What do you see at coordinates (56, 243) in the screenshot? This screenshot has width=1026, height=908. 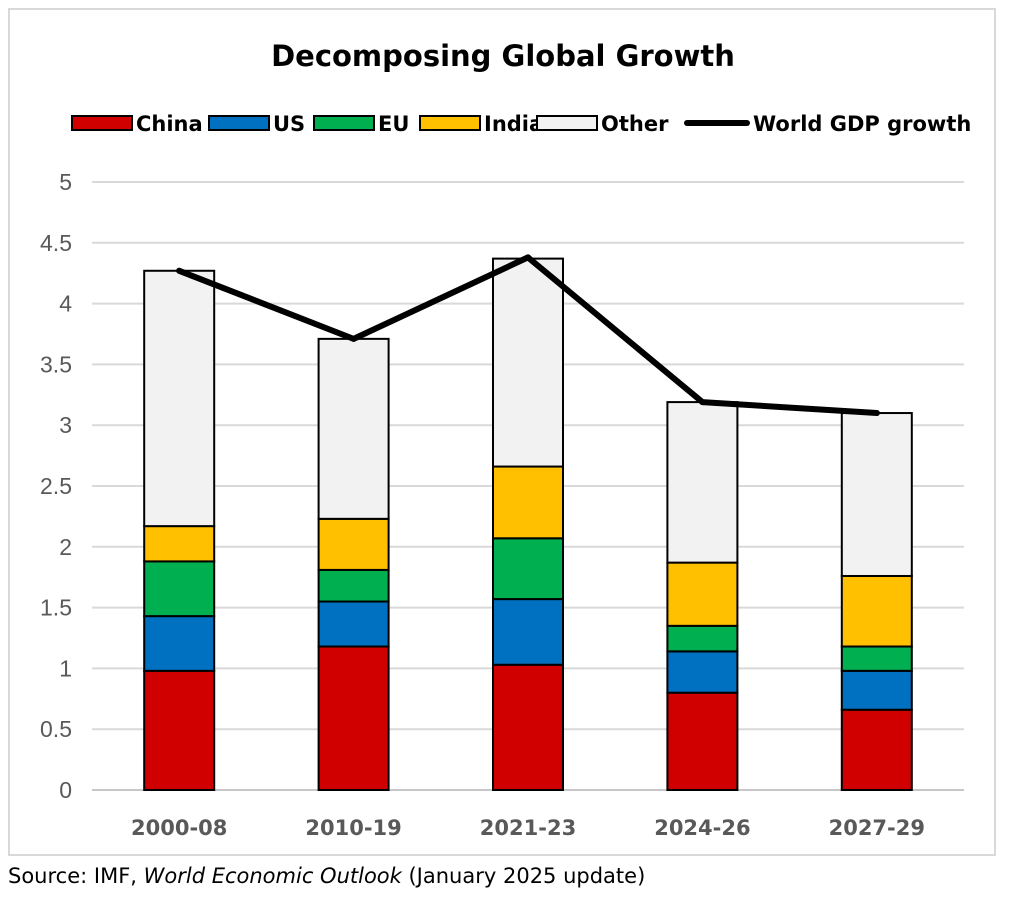 I see `y-tick-label: 4.5` at bounding box center [56, 243].